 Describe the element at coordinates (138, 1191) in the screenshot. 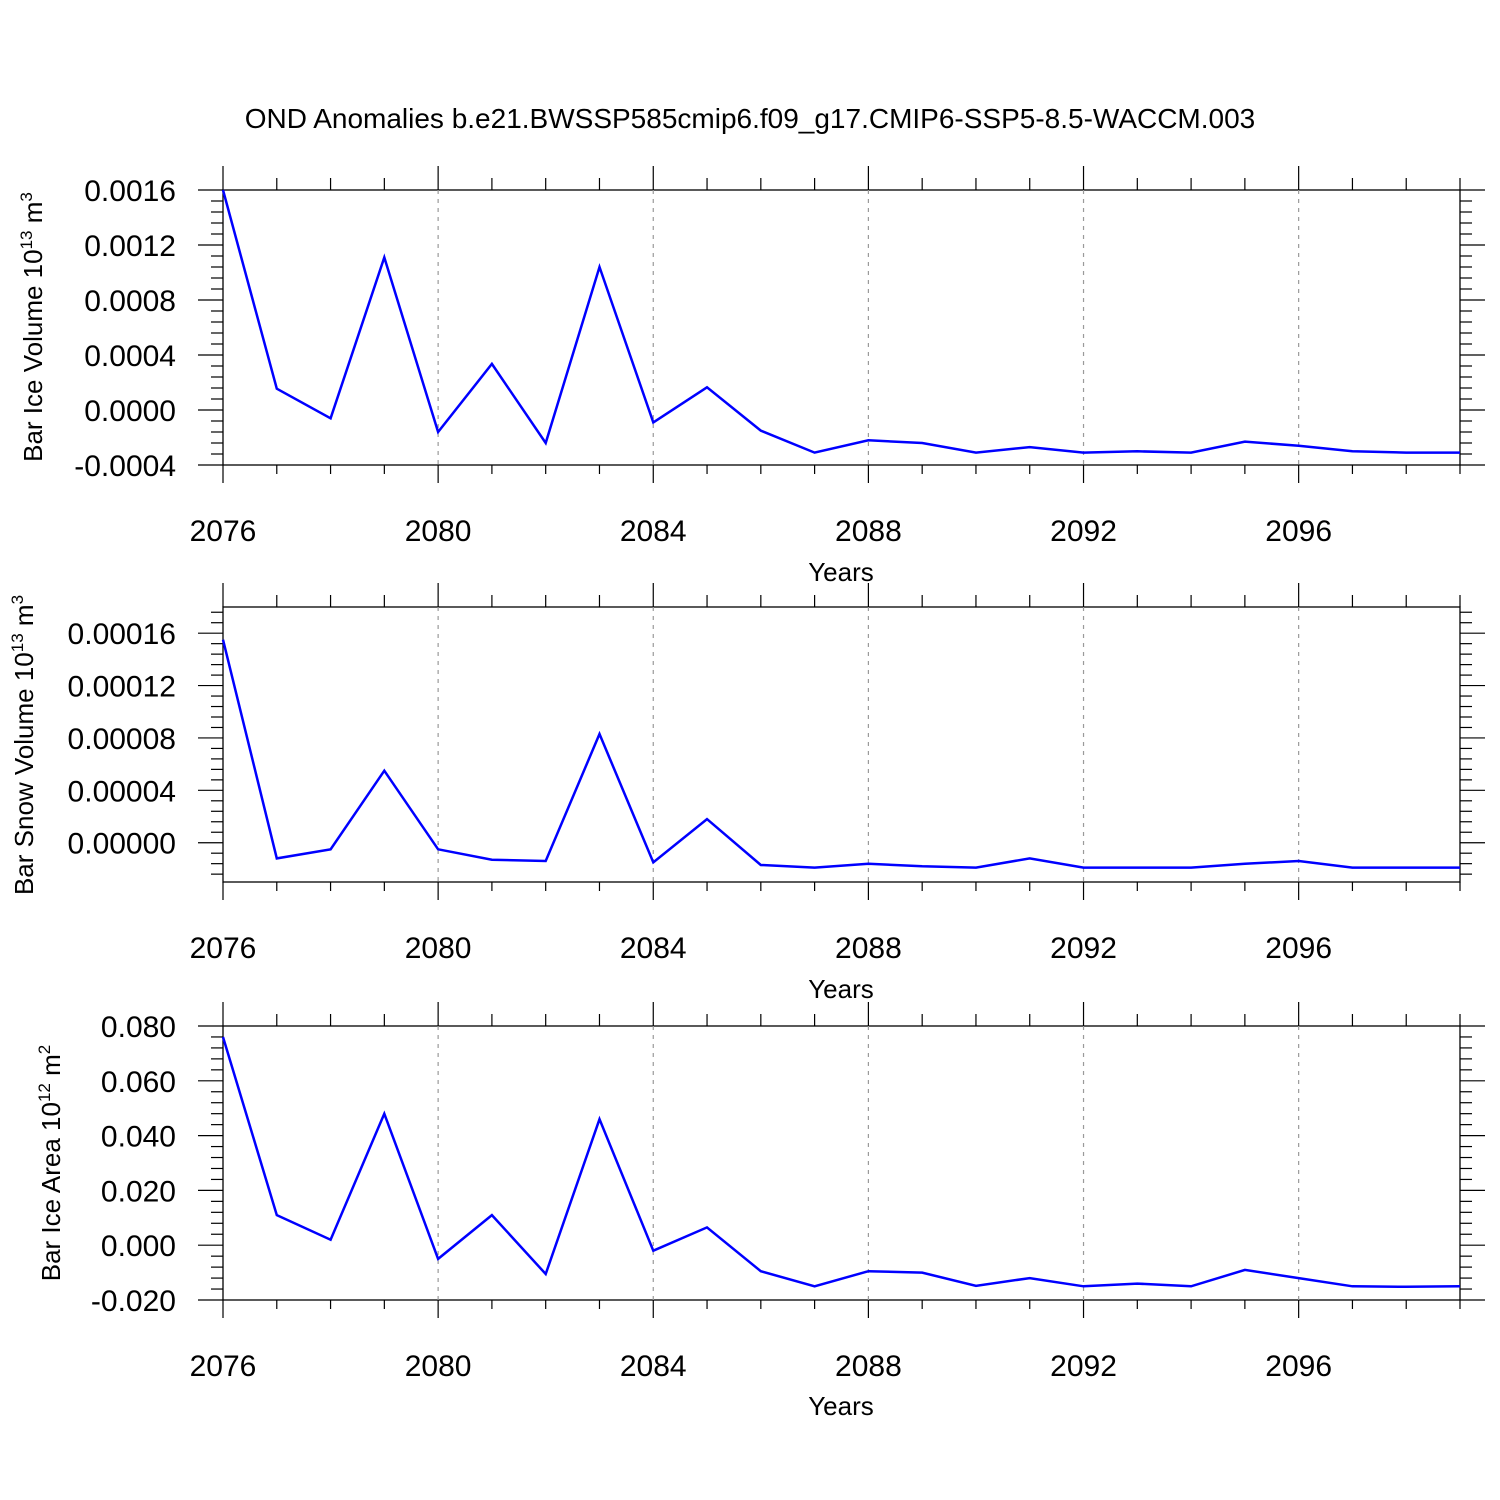

I see `y-tick-label: 0.020` at that location.